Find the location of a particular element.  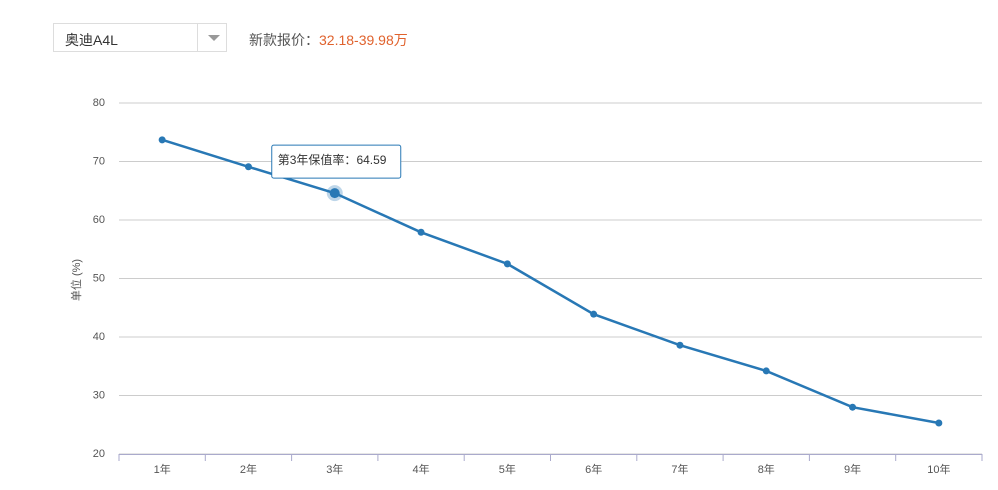

tooltip-text: 第3年保值率：64.59 is located at coordinates (332, 159).